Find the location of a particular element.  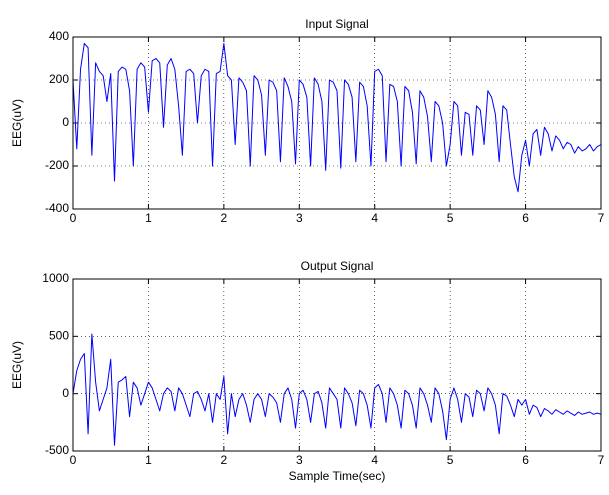

y-tick-label: -500 is located at coordinates (57, 450).